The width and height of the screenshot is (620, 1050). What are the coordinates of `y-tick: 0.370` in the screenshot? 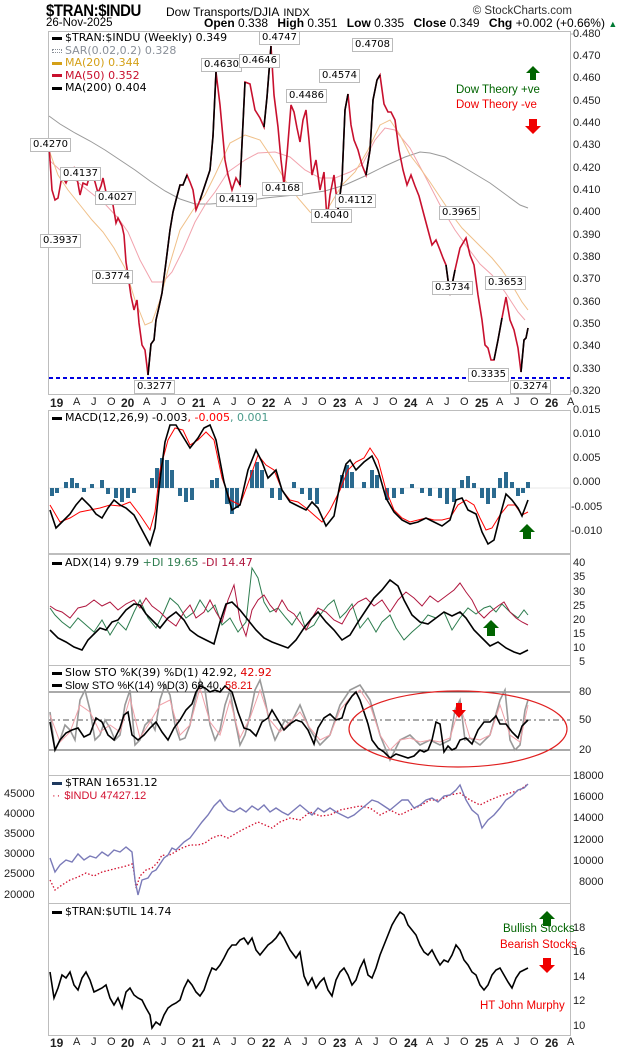 It's located at (587, 279).